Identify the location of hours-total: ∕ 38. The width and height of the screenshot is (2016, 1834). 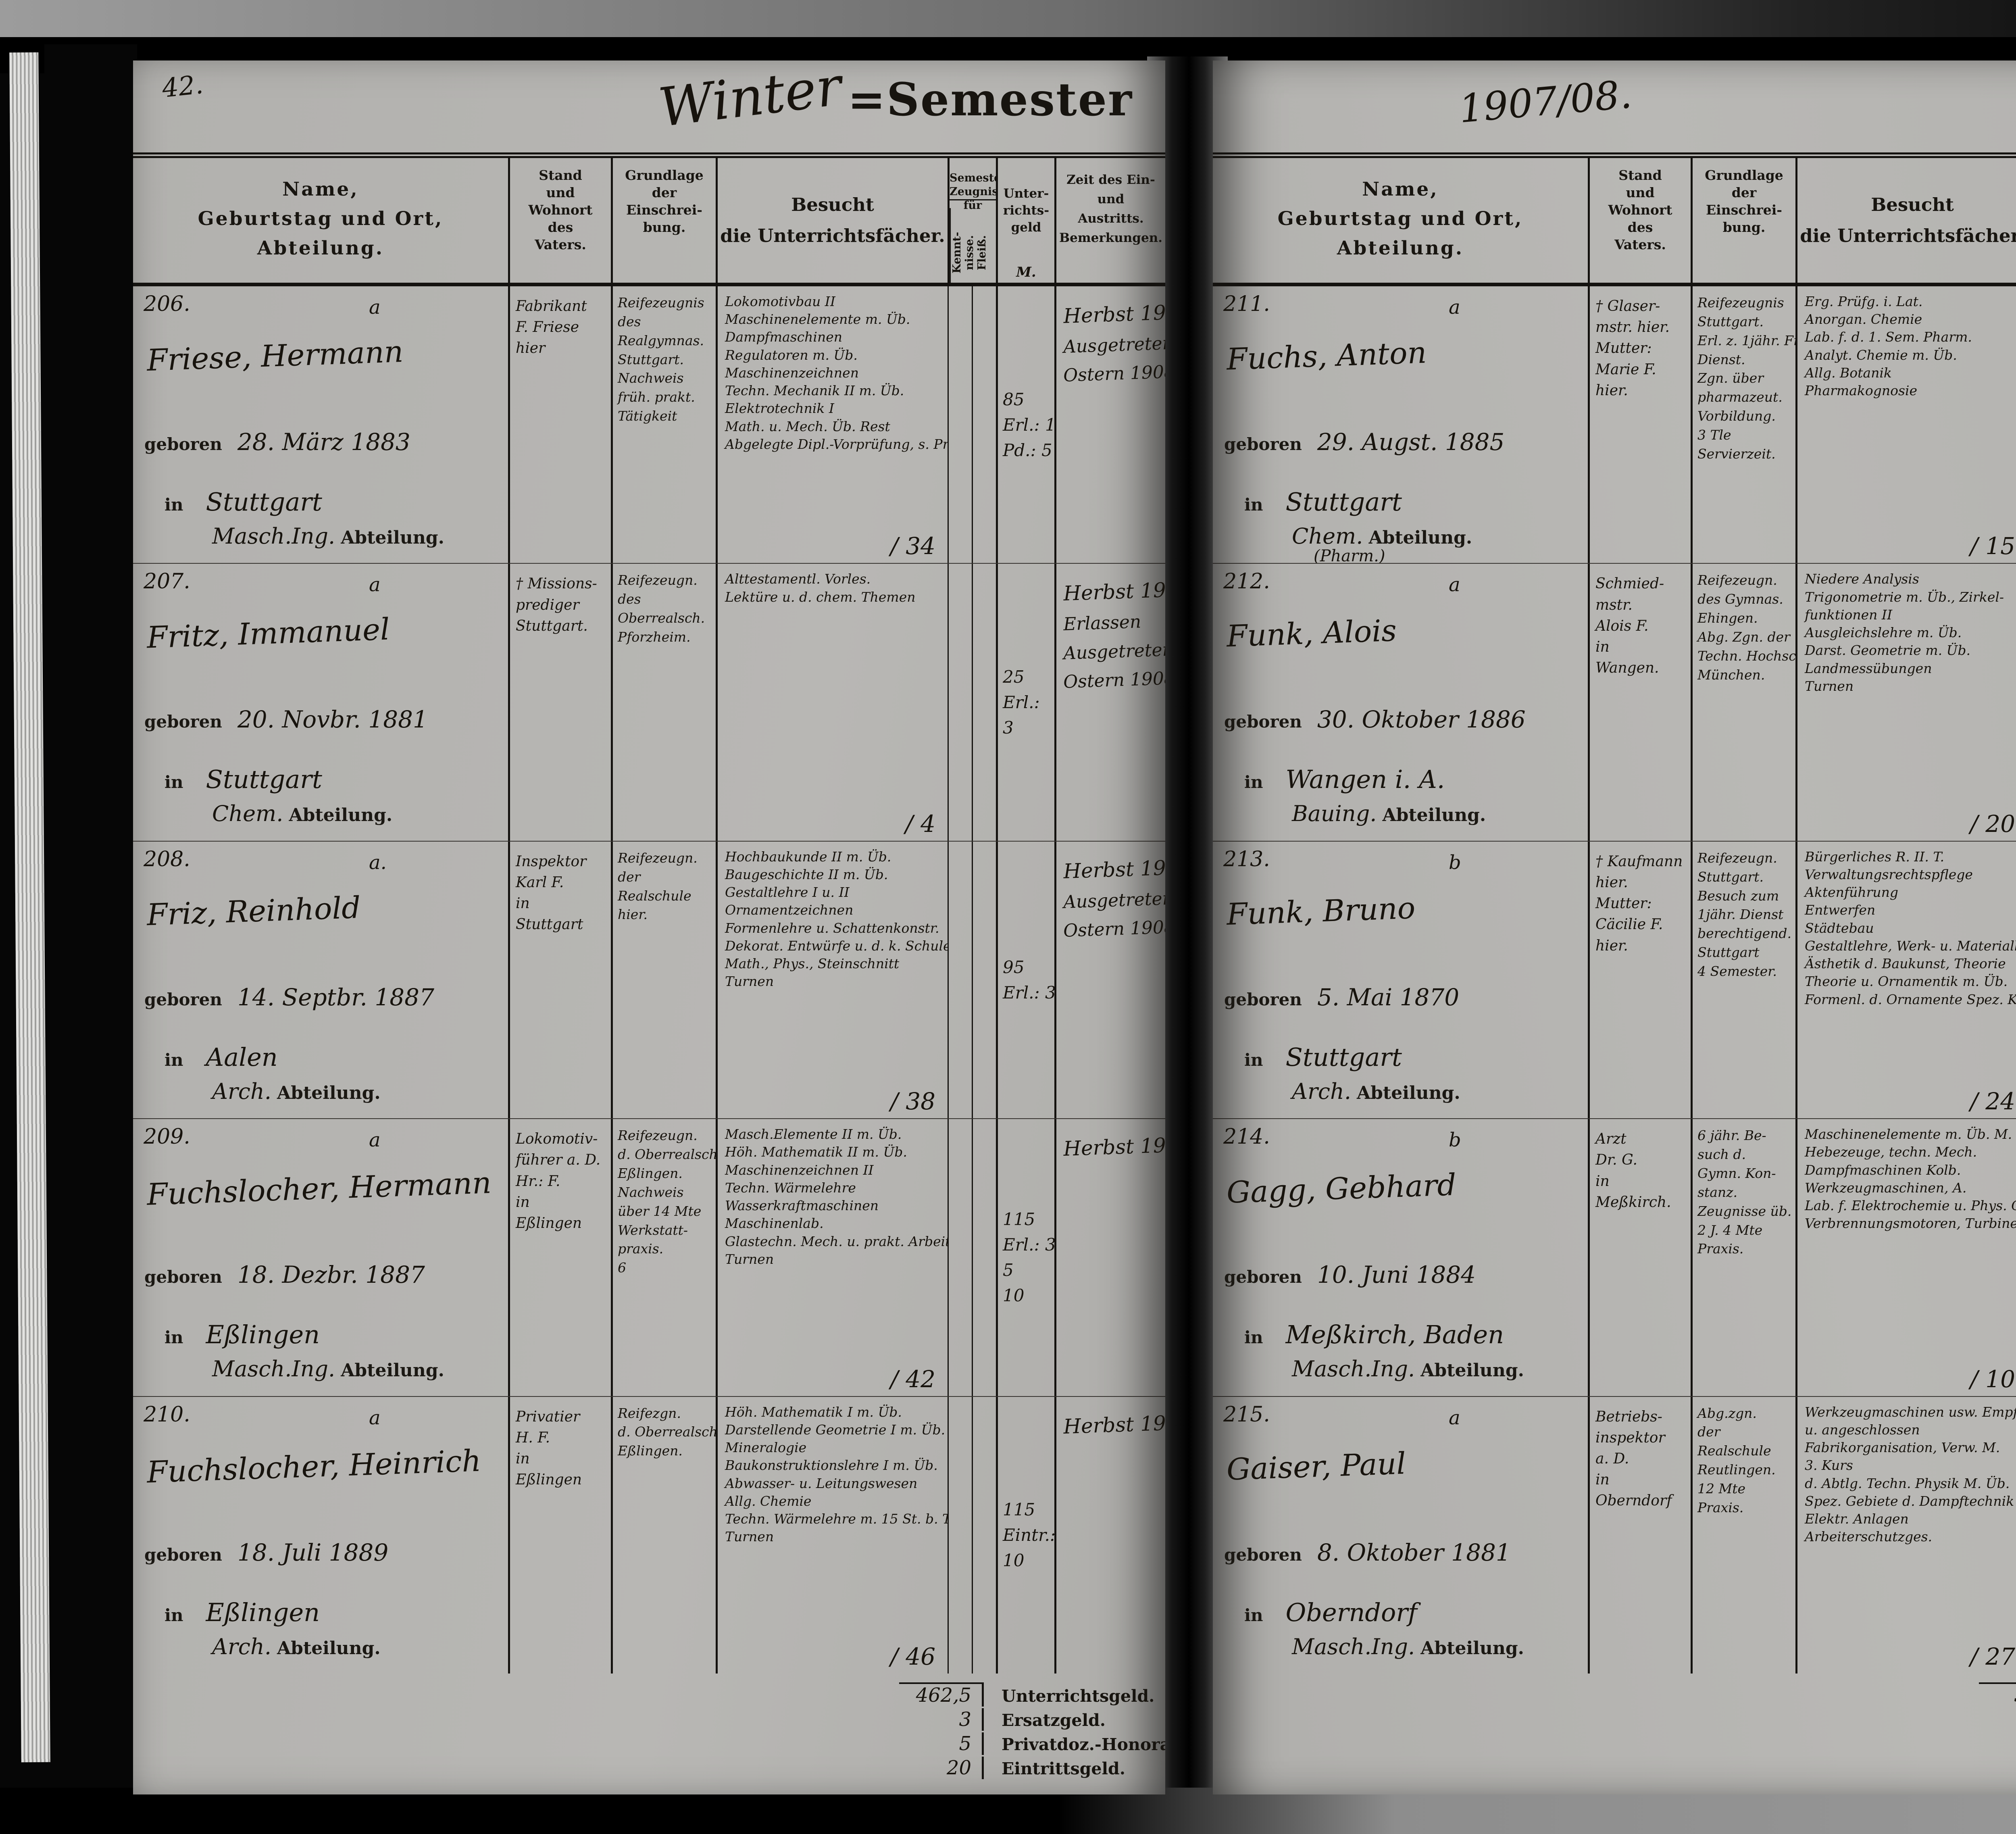
(913, 1101).